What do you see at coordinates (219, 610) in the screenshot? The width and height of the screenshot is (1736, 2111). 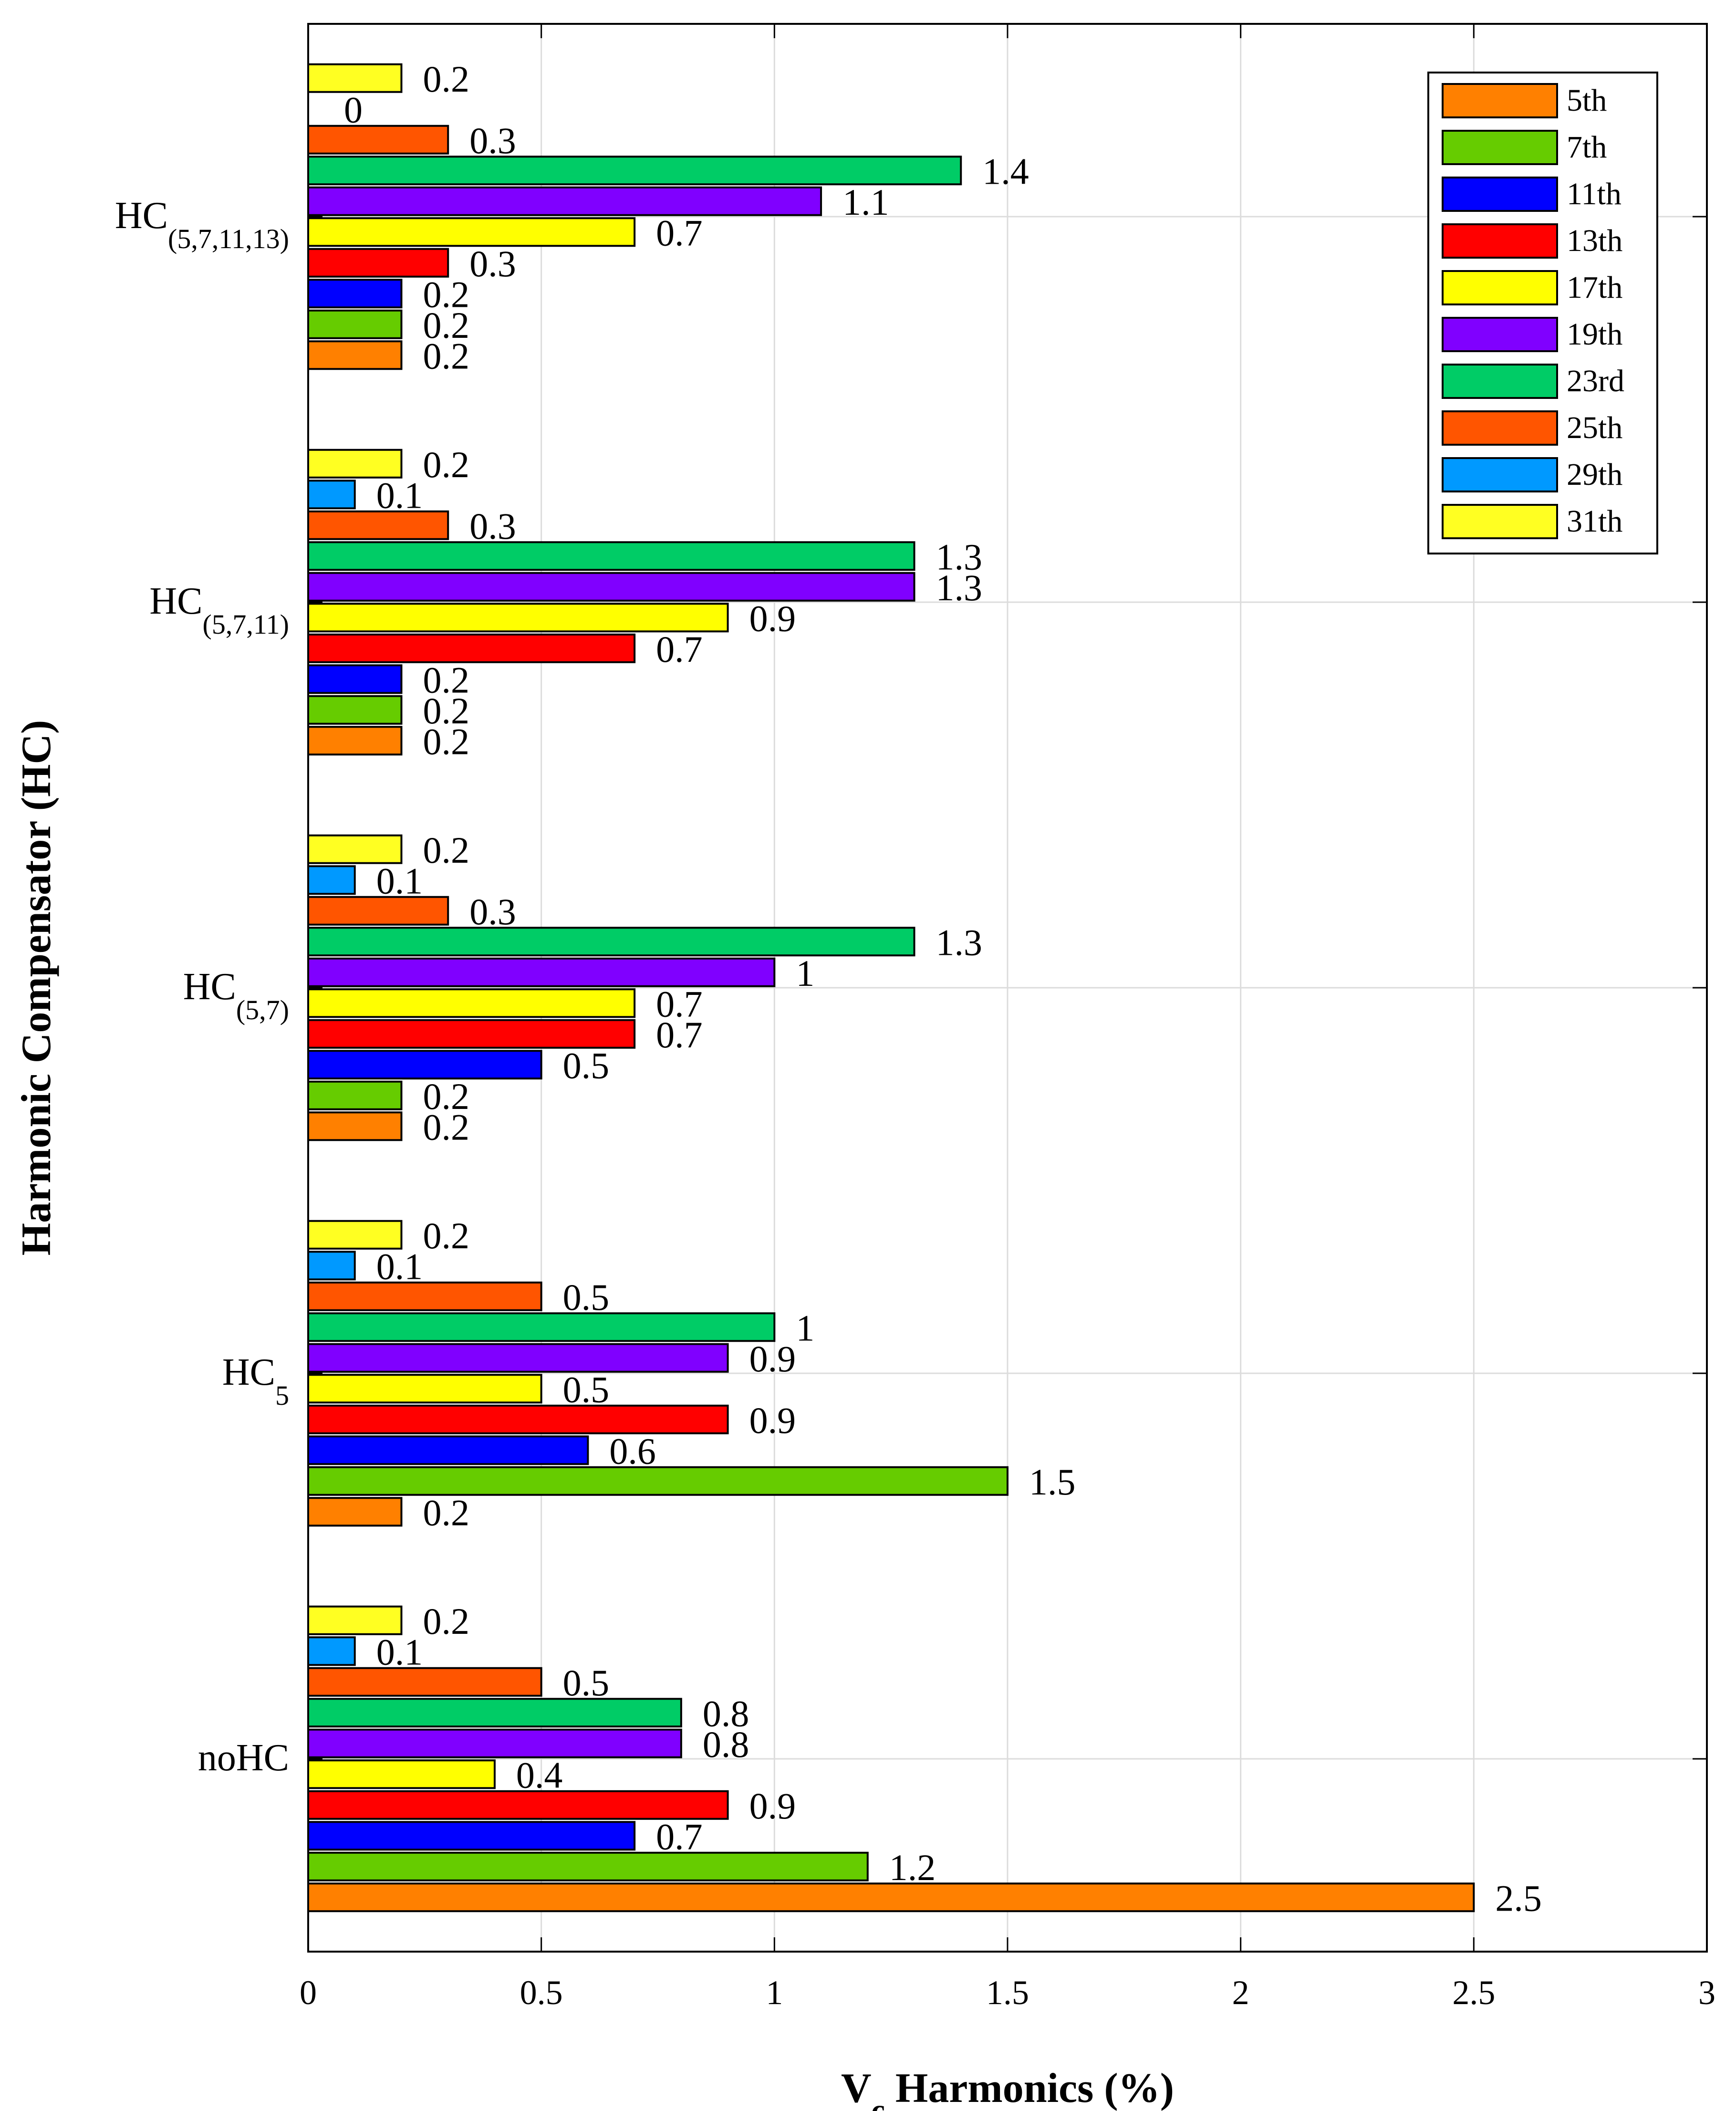 I see `category-label: HC(5,7,11)` at bounding box center [219, 610].